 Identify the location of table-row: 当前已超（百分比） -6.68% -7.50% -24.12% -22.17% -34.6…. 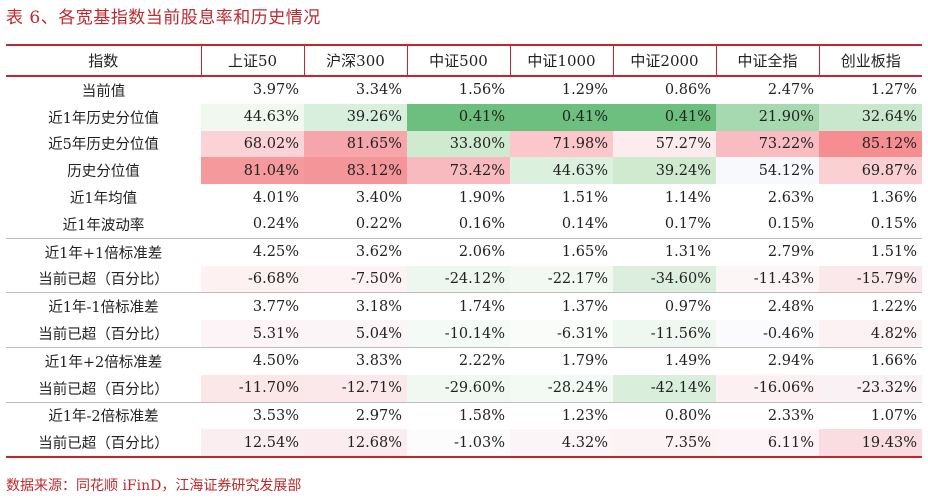
(464, 279).